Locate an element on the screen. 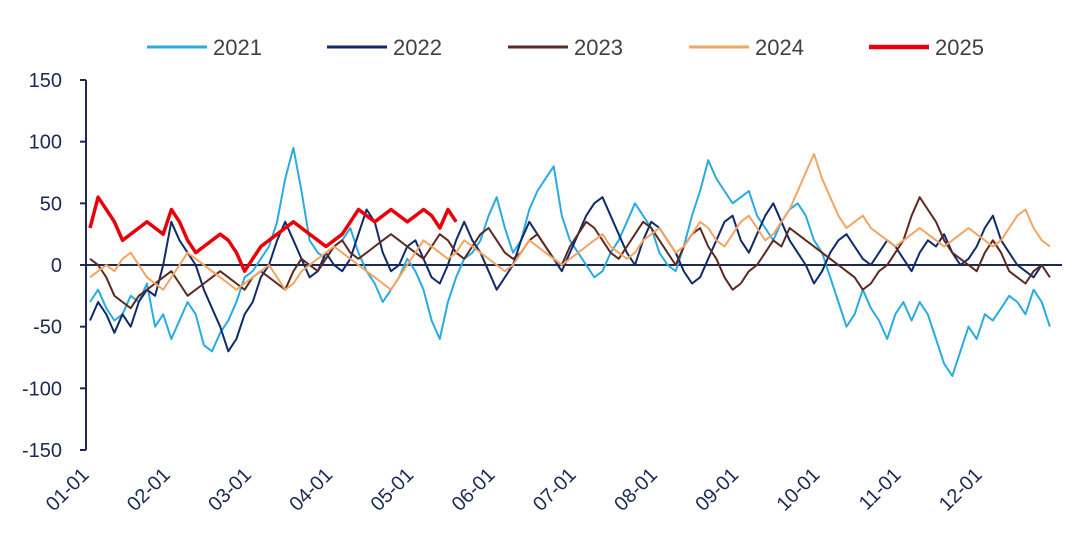  legend-label-2025: 2025 is located at coordinates (959, 47).